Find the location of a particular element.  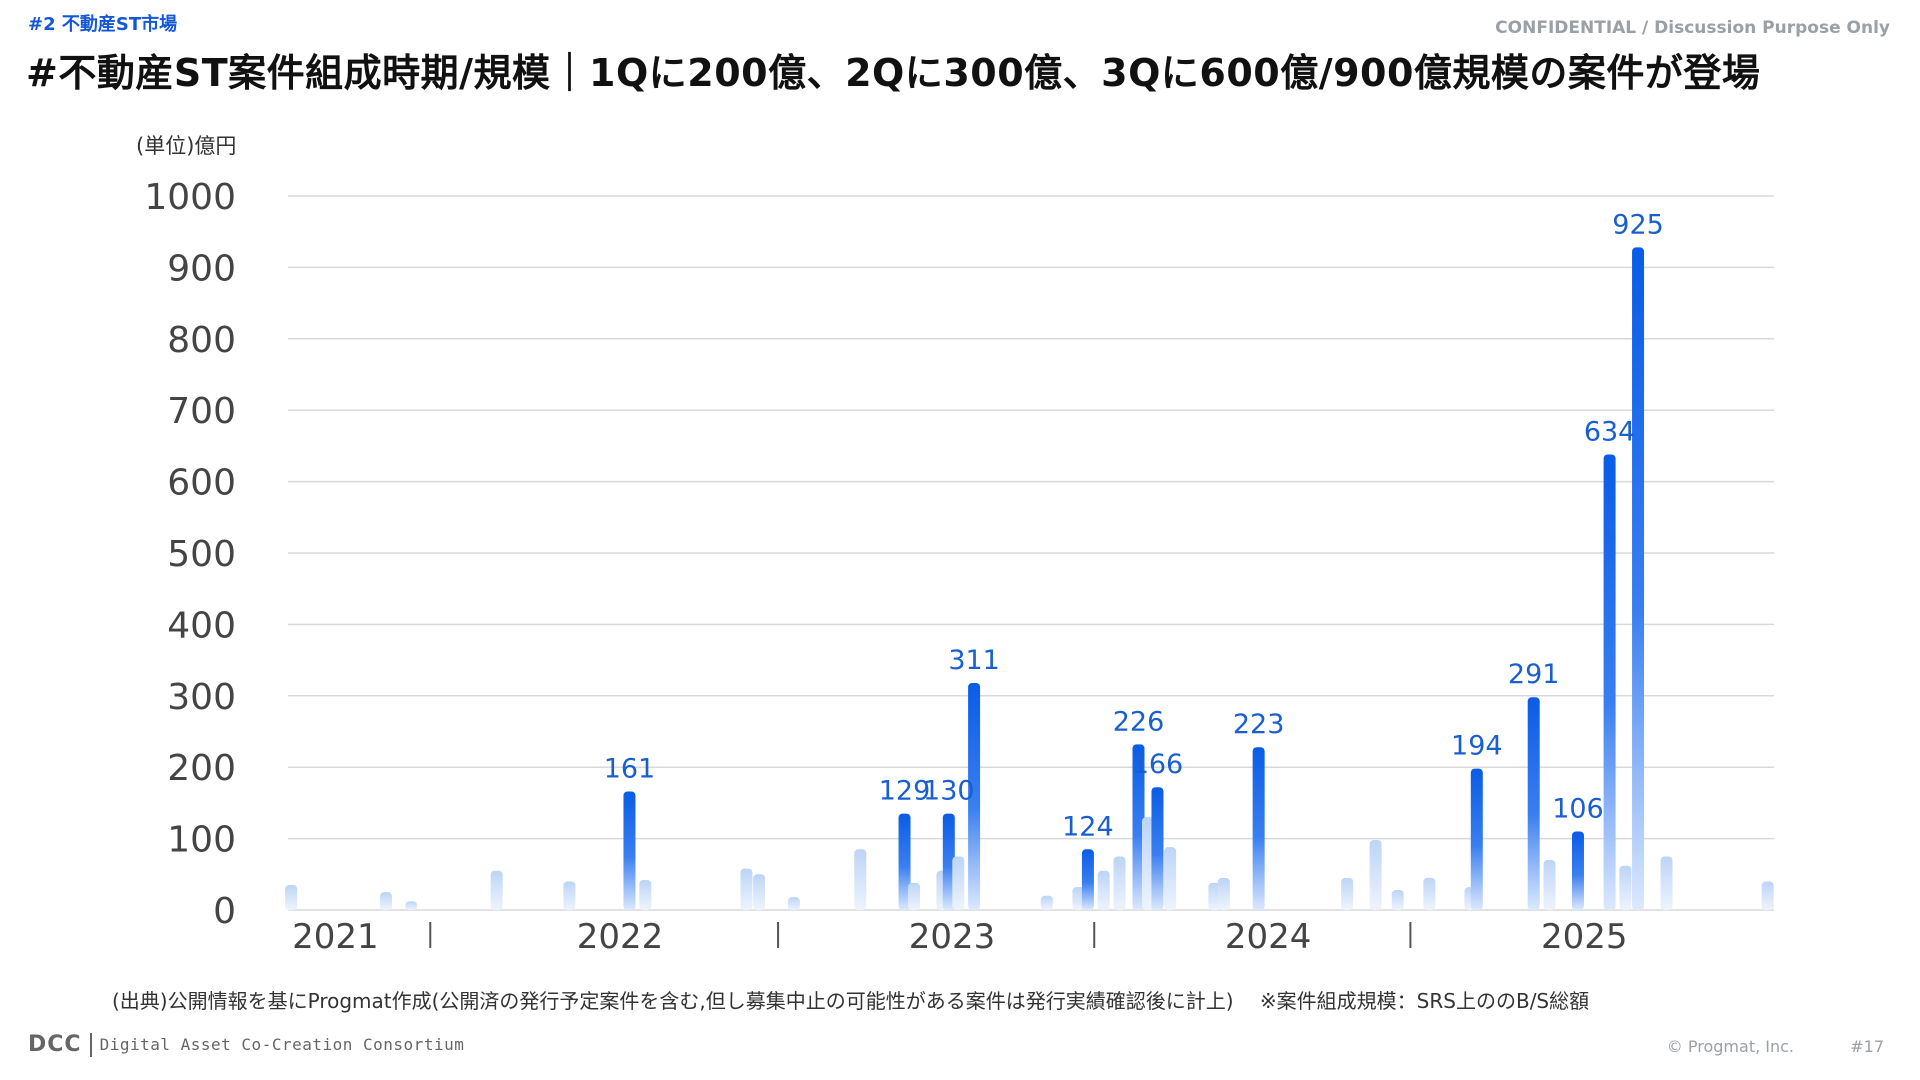

dcc-logo-text: DCC is located at coordinates (55, 1044).